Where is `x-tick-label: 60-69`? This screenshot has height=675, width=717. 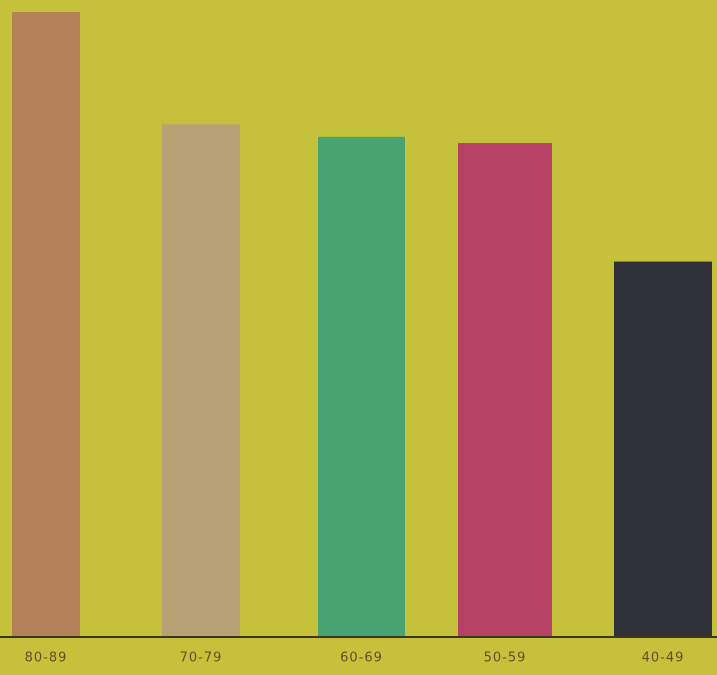
x-tick-label: 60-69 is located at coordinates (361, 658).